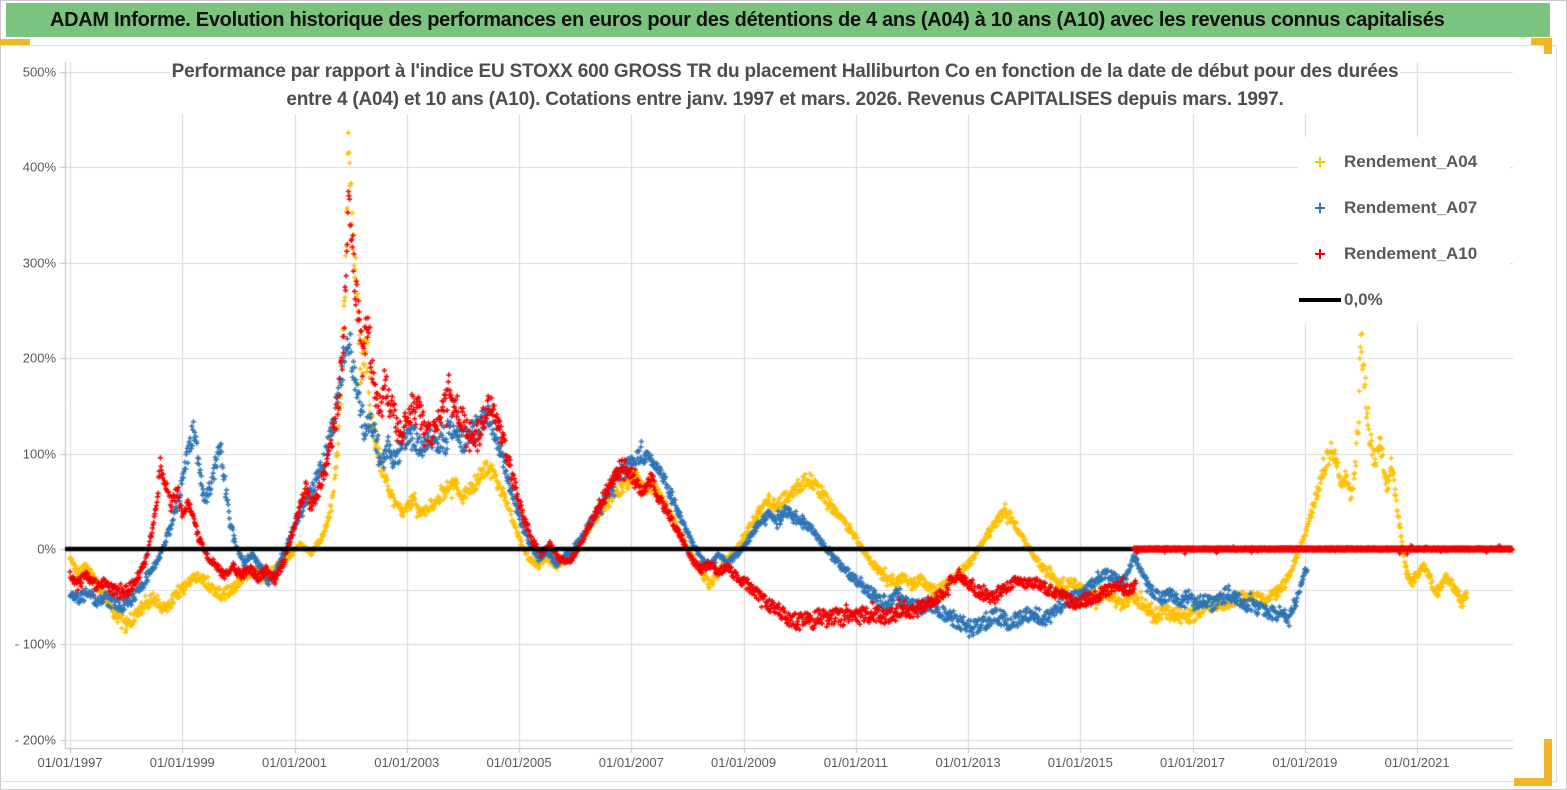 The width and height of the screenshot is (1567, 790). Describe the element at coordinates (1556, 414) in the screenshot. I see `chart-right-rule` at that location.